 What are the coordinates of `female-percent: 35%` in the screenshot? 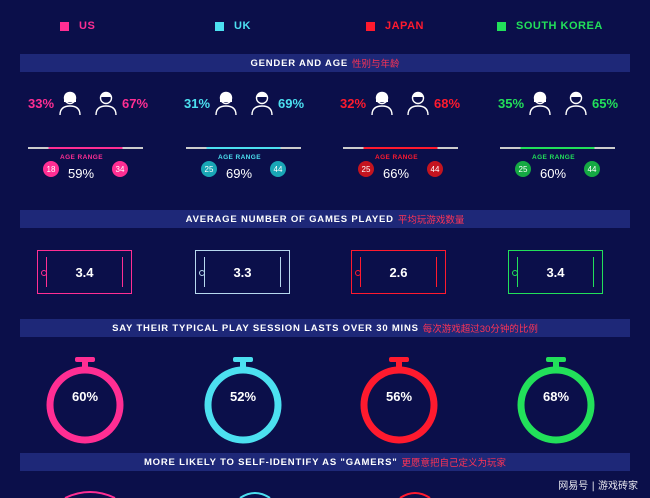 It's located at (511, 103).